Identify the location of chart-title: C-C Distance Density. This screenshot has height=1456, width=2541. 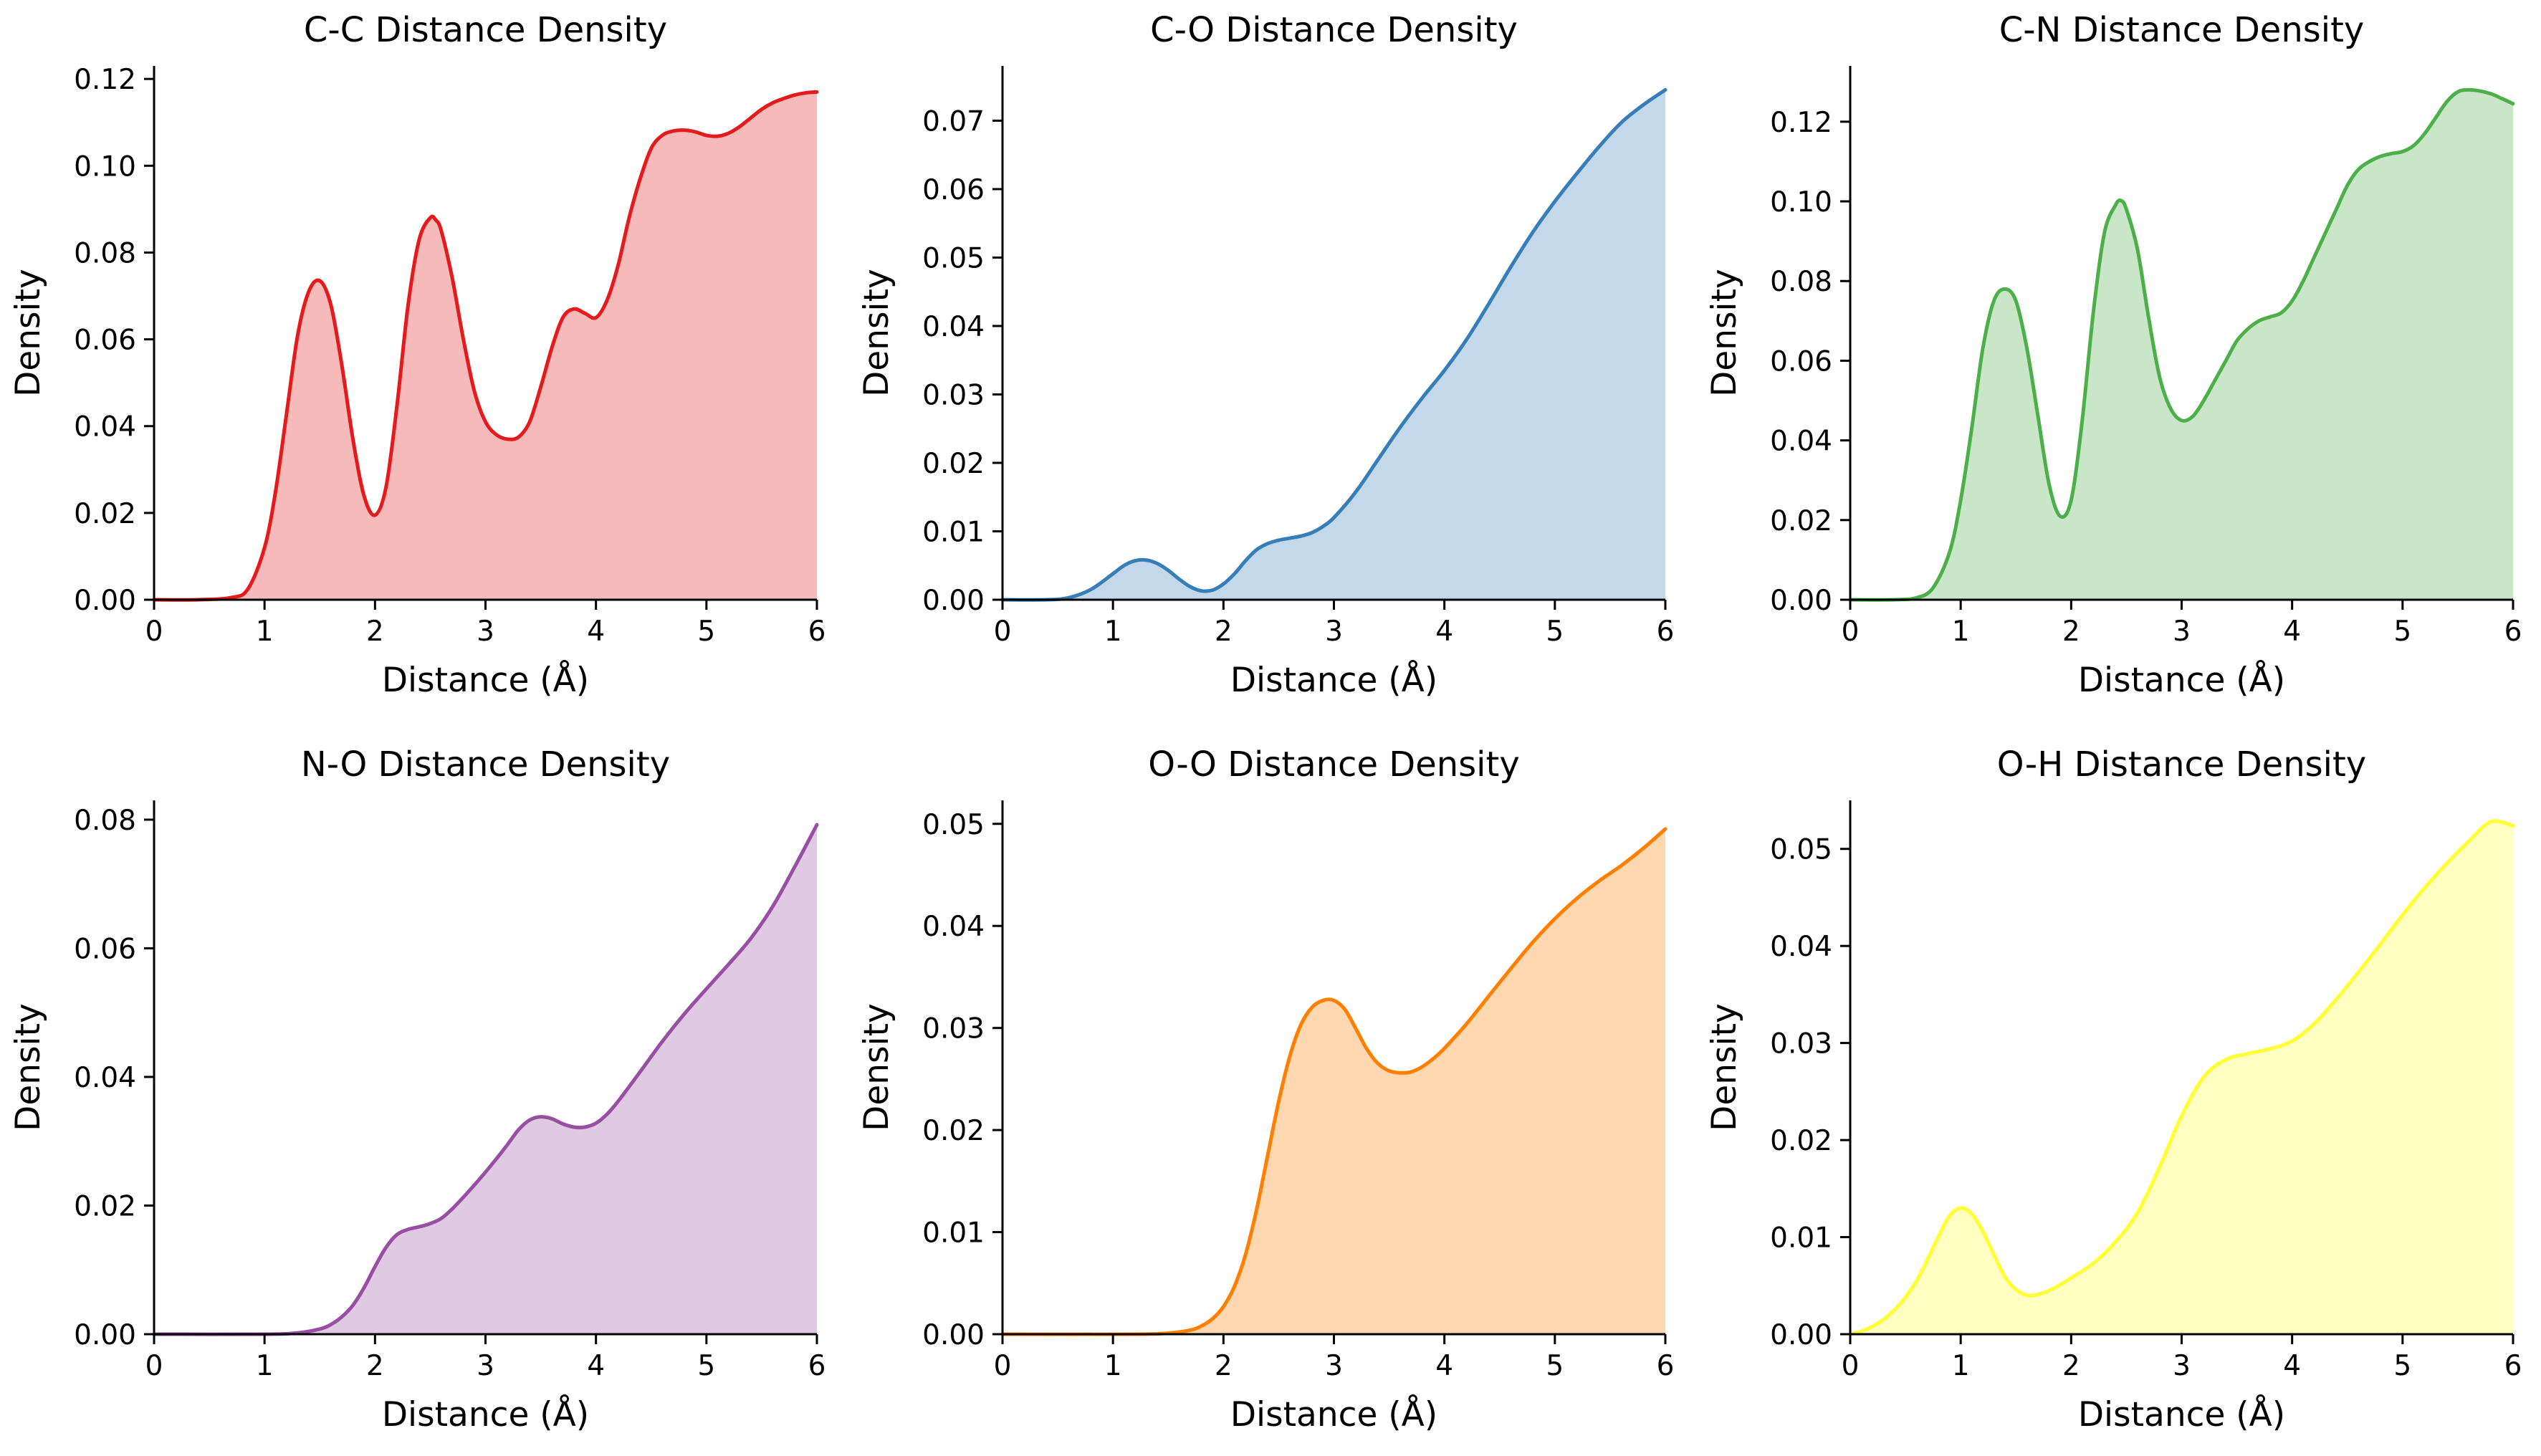
(485, 30).